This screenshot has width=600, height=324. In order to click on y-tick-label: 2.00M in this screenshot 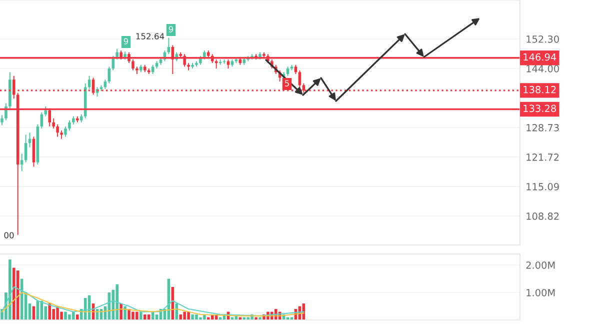, I will do `click(540, 265)`.